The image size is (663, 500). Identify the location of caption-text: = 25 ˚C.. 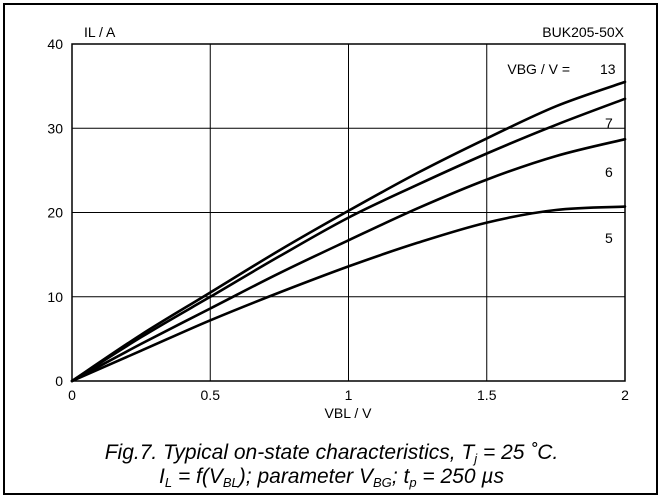
(518, 452).